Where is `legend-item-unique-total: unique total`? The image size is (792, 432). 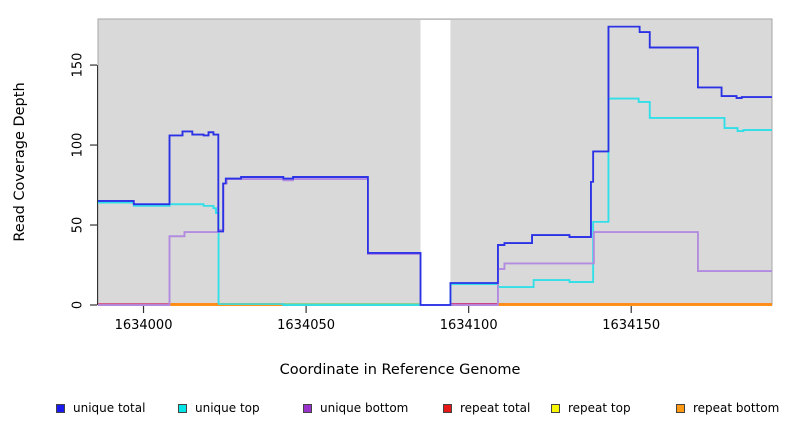
legend-item-unique-total: unique total is located at coordinates (100, 408).